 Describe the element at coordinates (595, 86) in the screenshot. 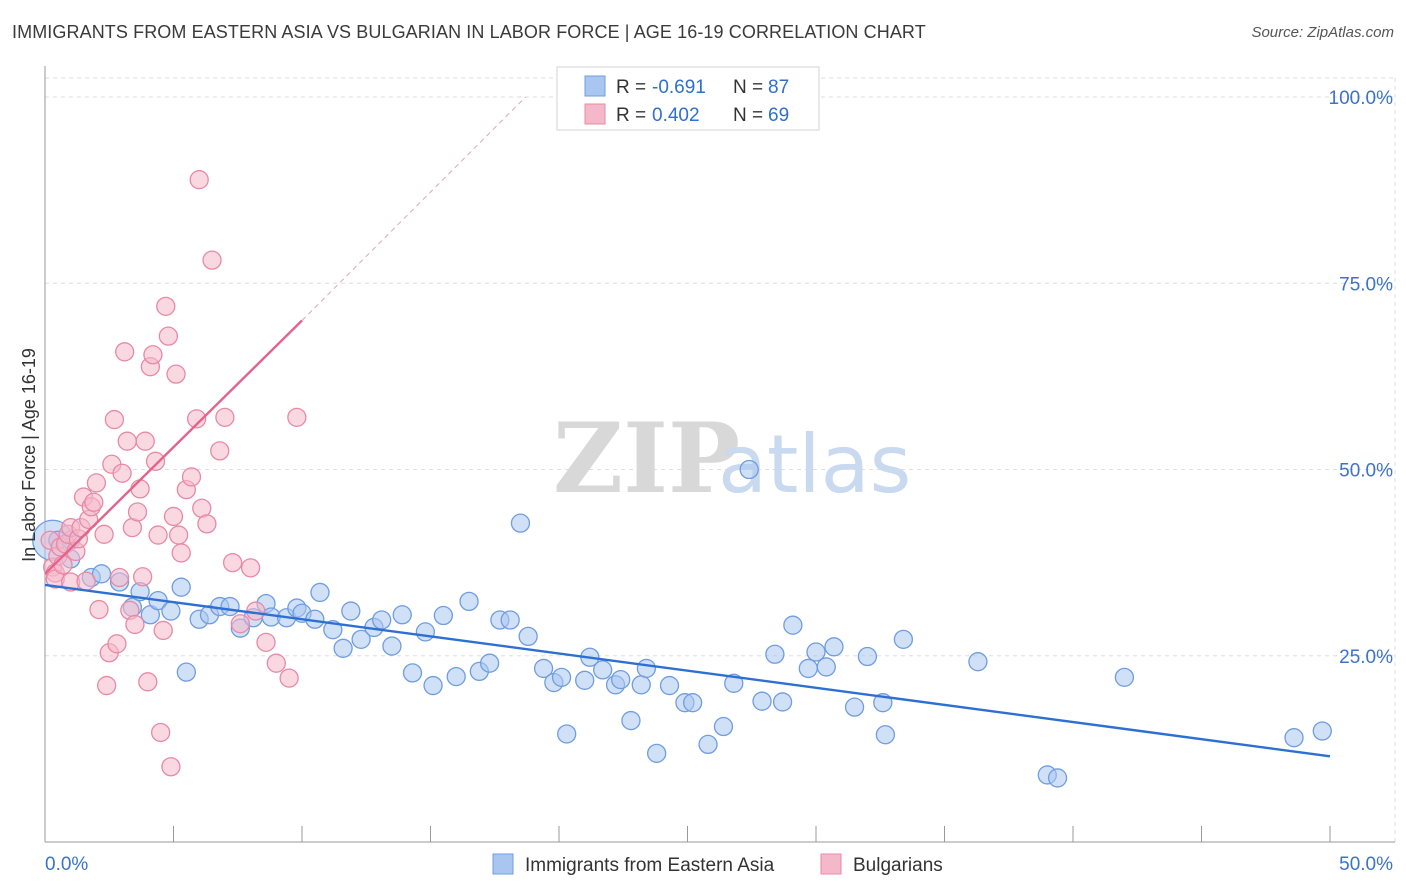

I see `stats-swatch-blue` at that location.